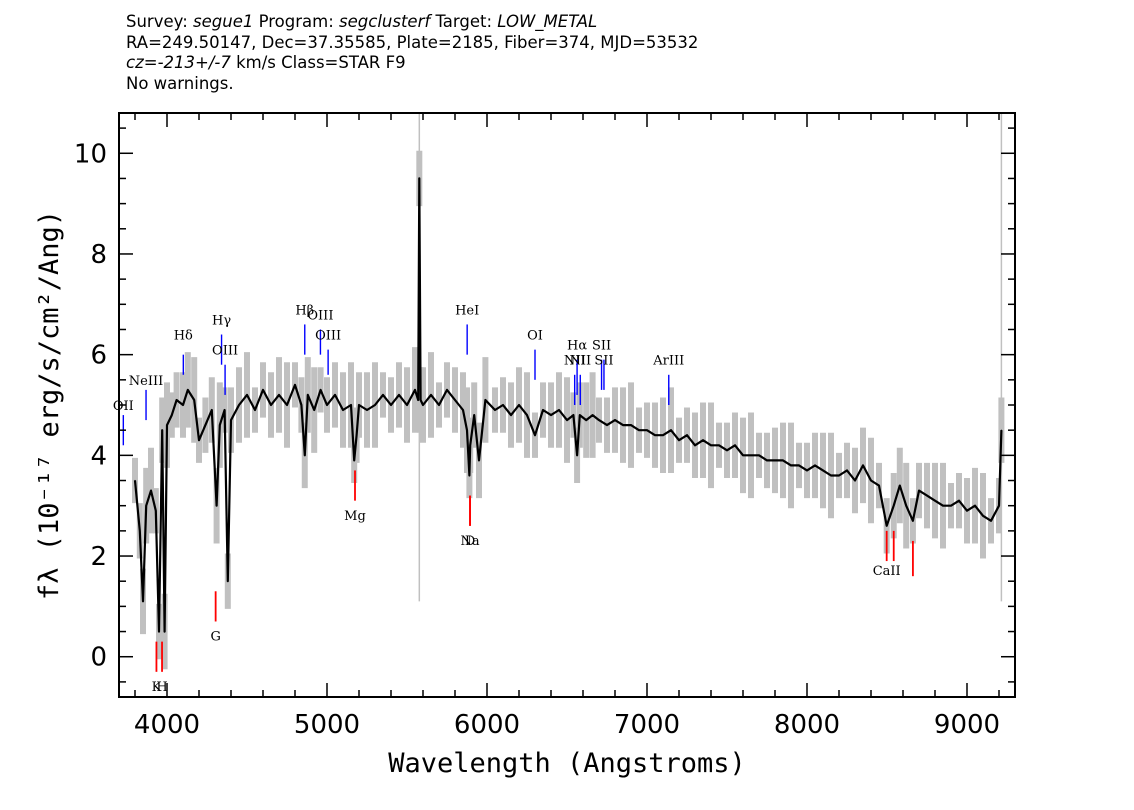 This screenshot has height=810, width=1134. What do you see at coordinates (90, 154) in the screenshot?
I see `y-tick-label: 10` at bounding box center [90, 154].